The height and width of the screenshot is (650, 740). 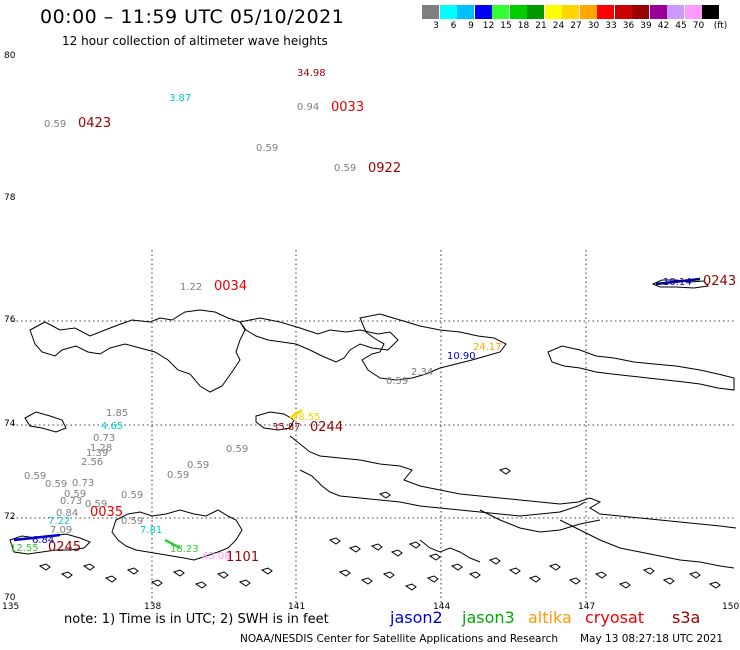 I want to click on wave-height-label: 7.09, so click(x=61, y=530).